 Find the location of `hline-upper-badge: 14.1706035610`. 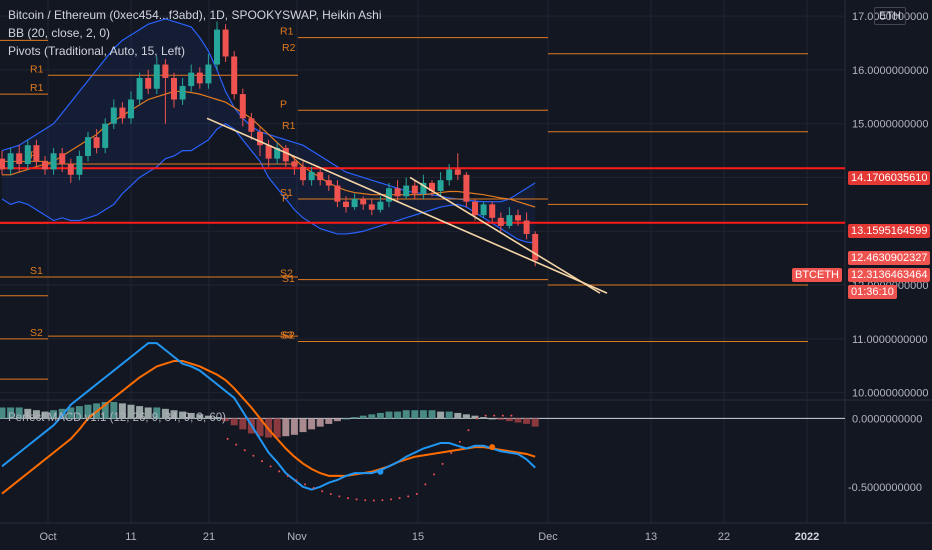

hline-upper-badge: 14.1706035610 is located at coordinates (889, 178).